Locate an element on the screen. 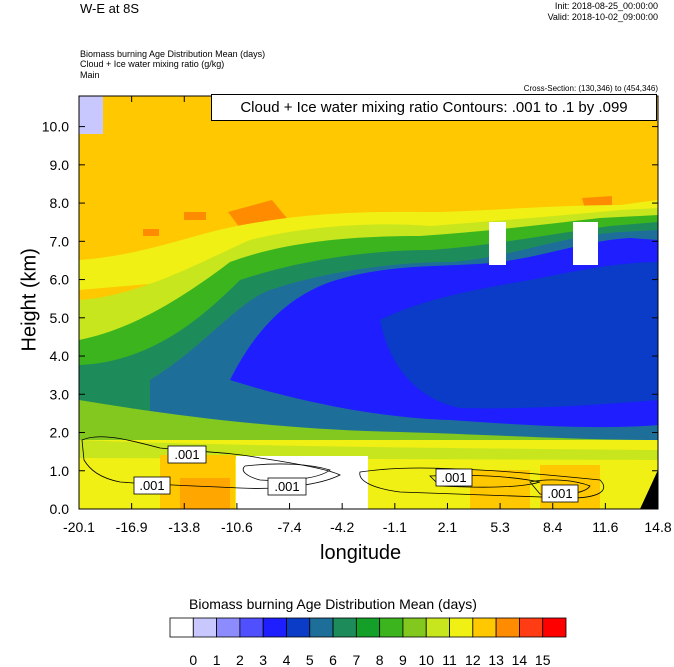  y-tick-label: 4.0 is located at coordinates (60, 356).